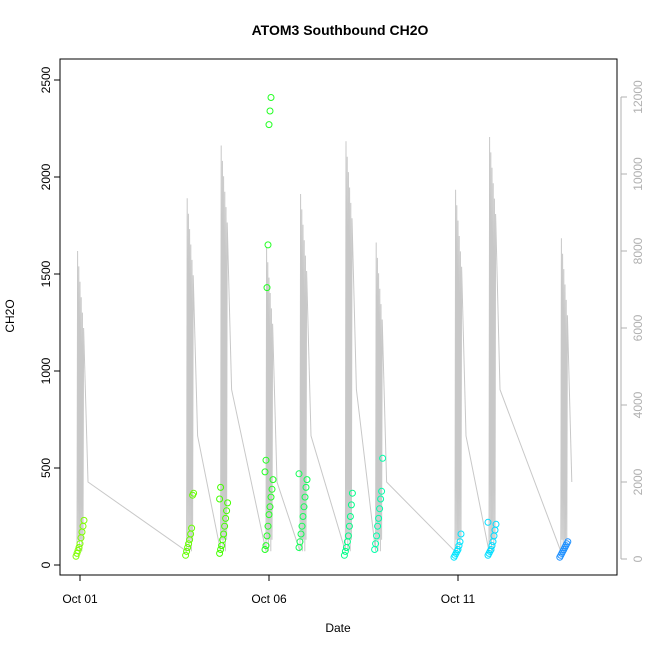  I want to click on y-tick-label: 500, so click(46, 468).